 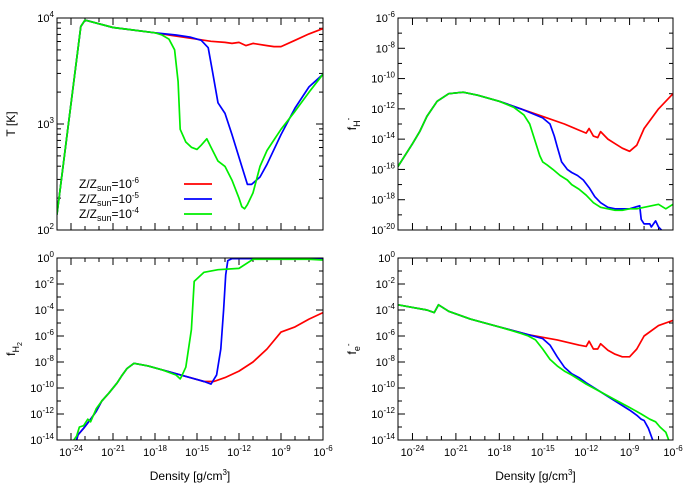 I want to click on y-tick-label: 10⁻¹⁶, so click(x=383, y=168).